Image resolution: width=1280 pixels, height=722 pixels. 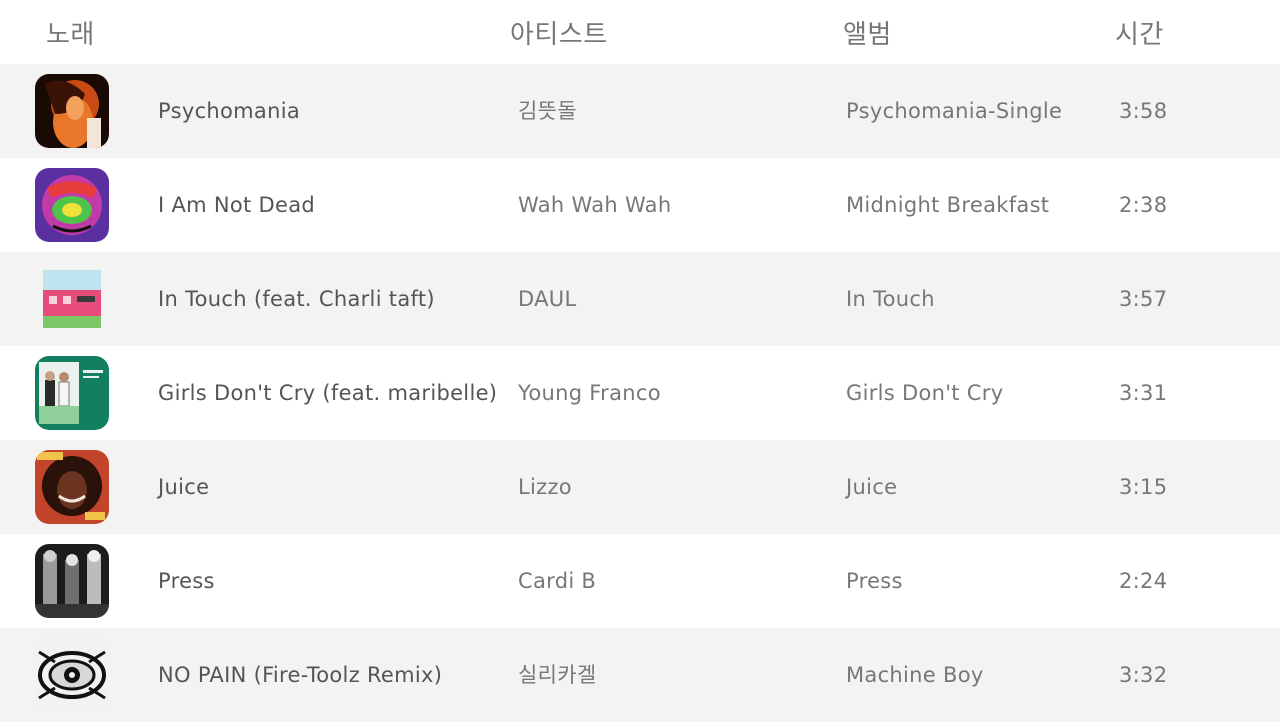 What do you see at coordinates (1143, 581) in the screenshot?
I see `track-duration: 2:24` at bounding box center [1143, 581].